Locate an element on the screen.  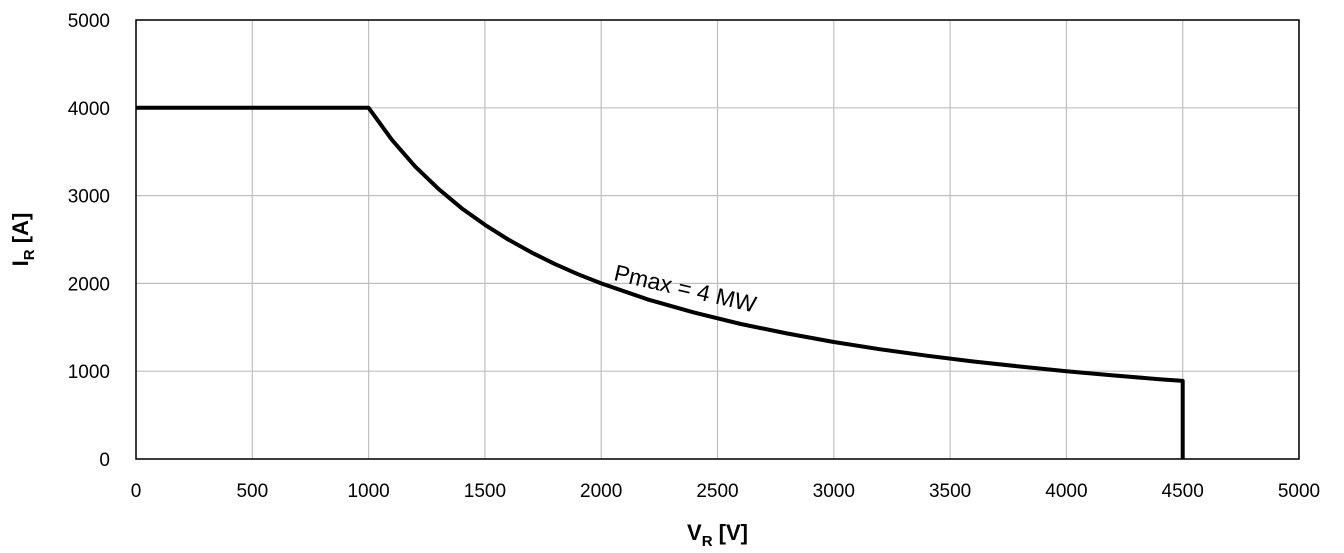
y-tick-label: 2000 is located at coordinates (89, 284).